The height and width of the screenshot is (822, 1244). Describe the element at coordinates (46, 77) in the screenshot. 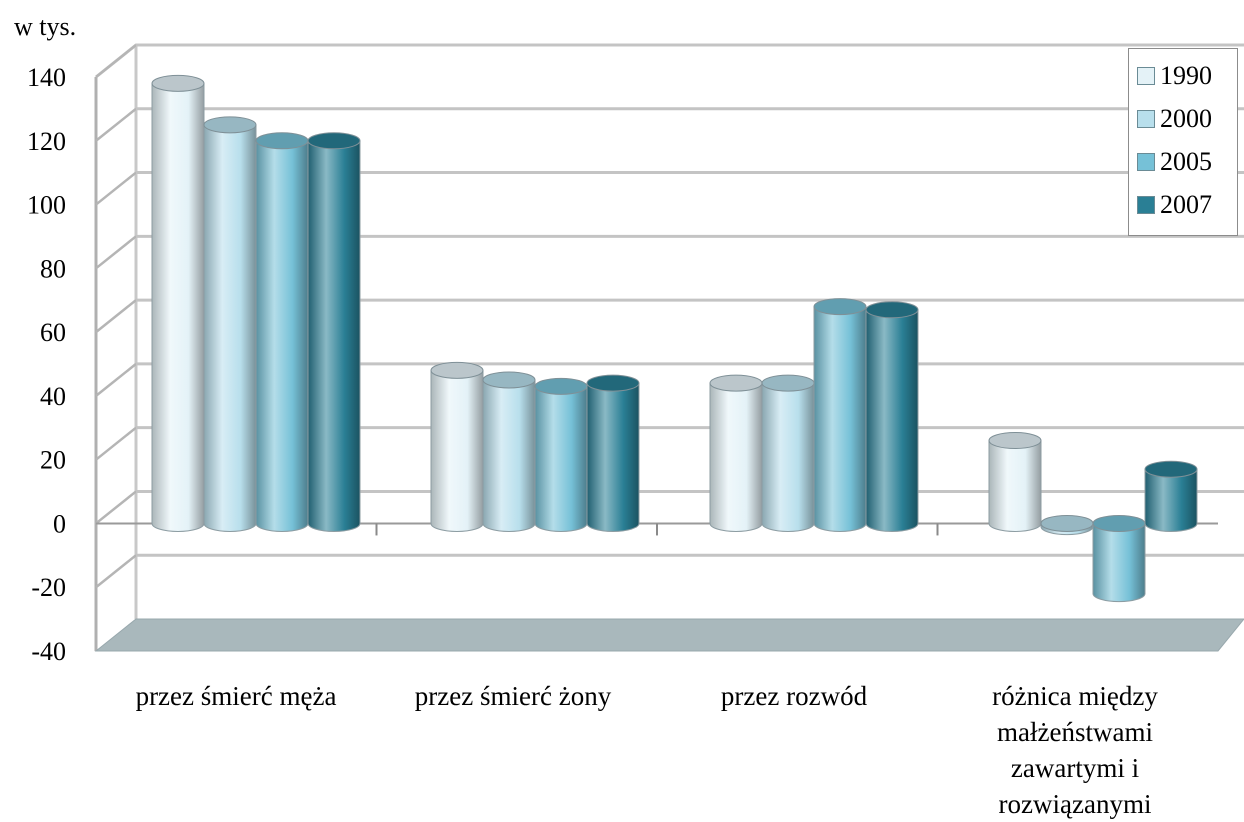

I see `y-tick-label: 140` at that location.